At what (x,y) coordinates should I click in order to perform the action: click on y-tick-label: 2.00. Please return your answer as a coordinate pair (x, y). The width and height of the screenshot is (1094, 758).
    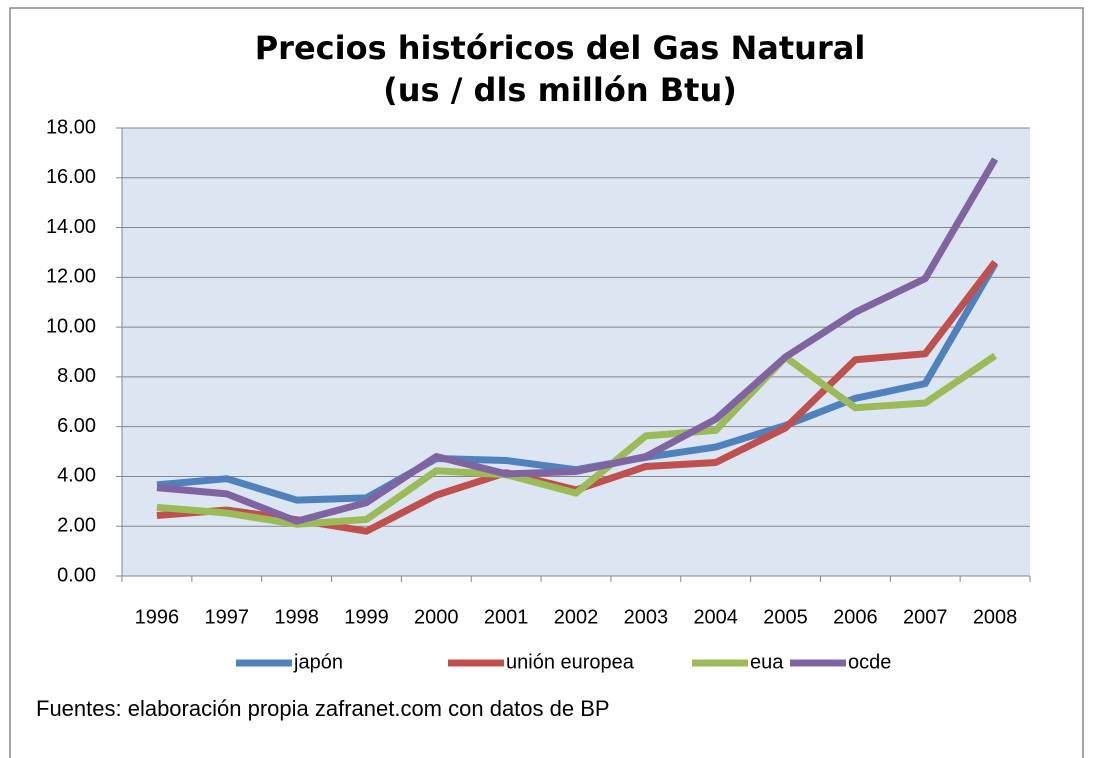
    Looking at the image, I should click on (76, 526).